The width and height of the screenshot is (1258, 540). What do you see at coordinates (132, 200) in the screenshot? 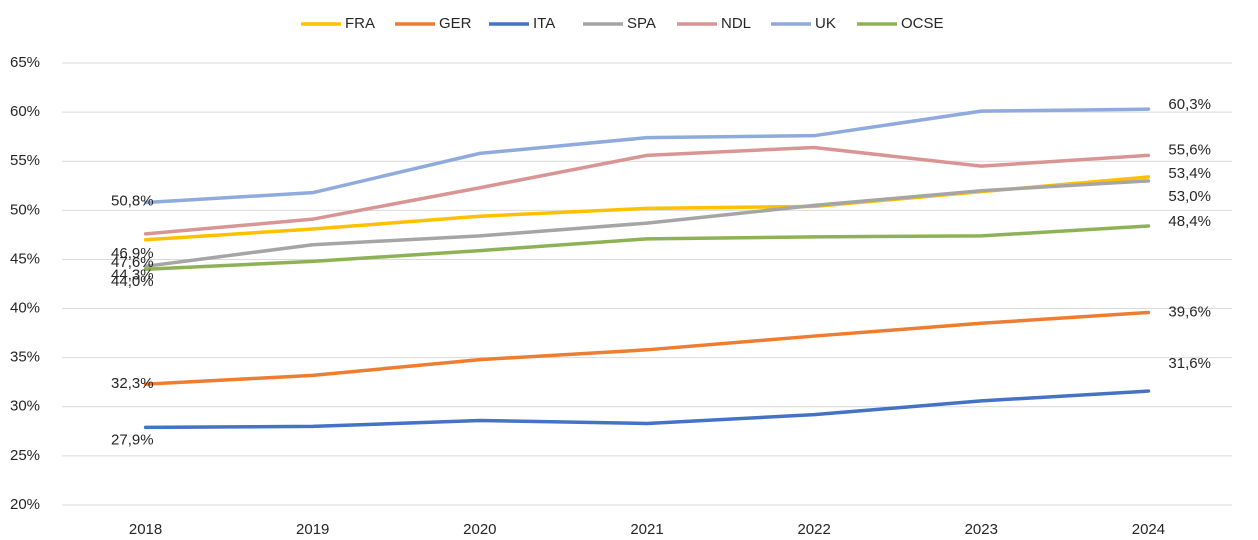
I see `data-label: 50,8%` at bounding box center [132, 200].